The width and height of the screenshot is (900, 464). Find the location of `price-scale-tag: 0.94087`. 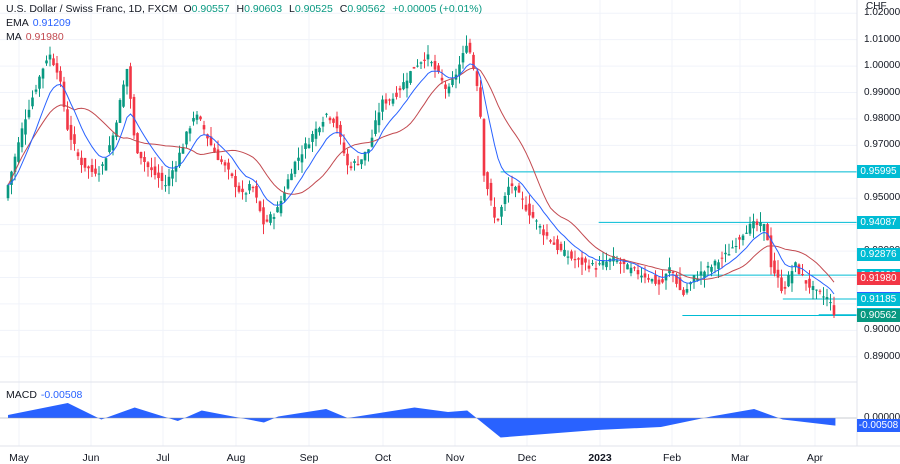

price-scale-tag: 0.94087 is located at coordinates (878, 222).